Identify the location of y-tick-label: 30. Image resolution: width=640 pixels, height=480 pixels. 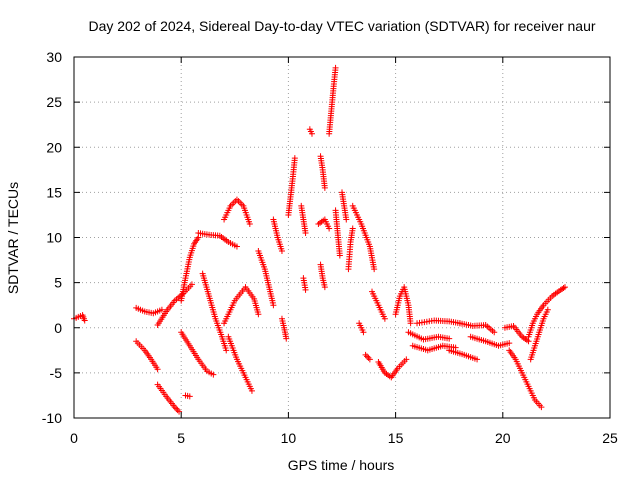
(54, 57).